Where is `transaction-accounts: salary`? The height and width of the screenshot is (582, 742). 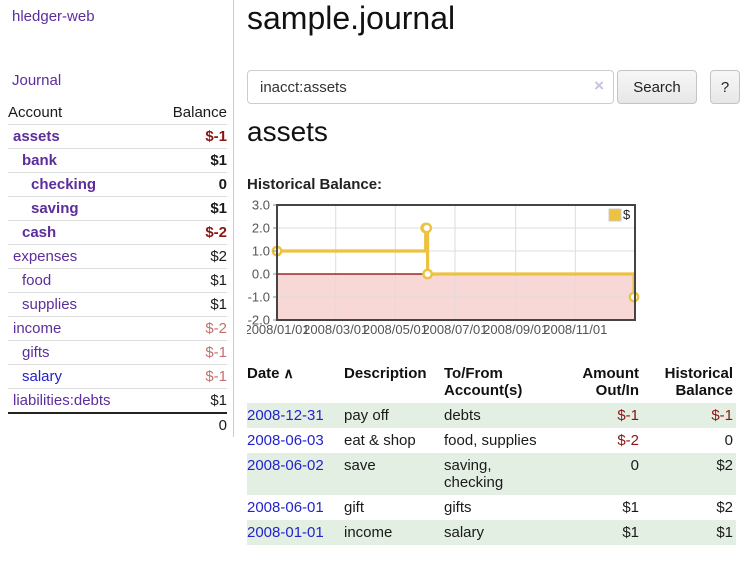 transaction-accounts: salary is located at coordinates (464, 532).